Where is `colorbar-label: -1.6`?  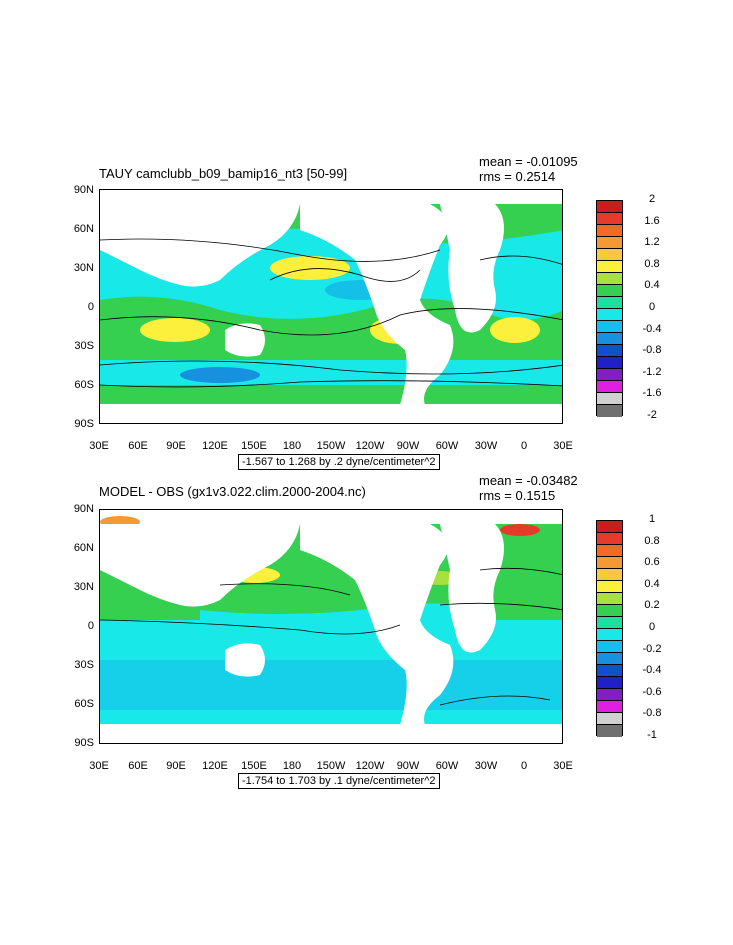 colorbar-label: -1.6 is located at coordinates (652, 393).